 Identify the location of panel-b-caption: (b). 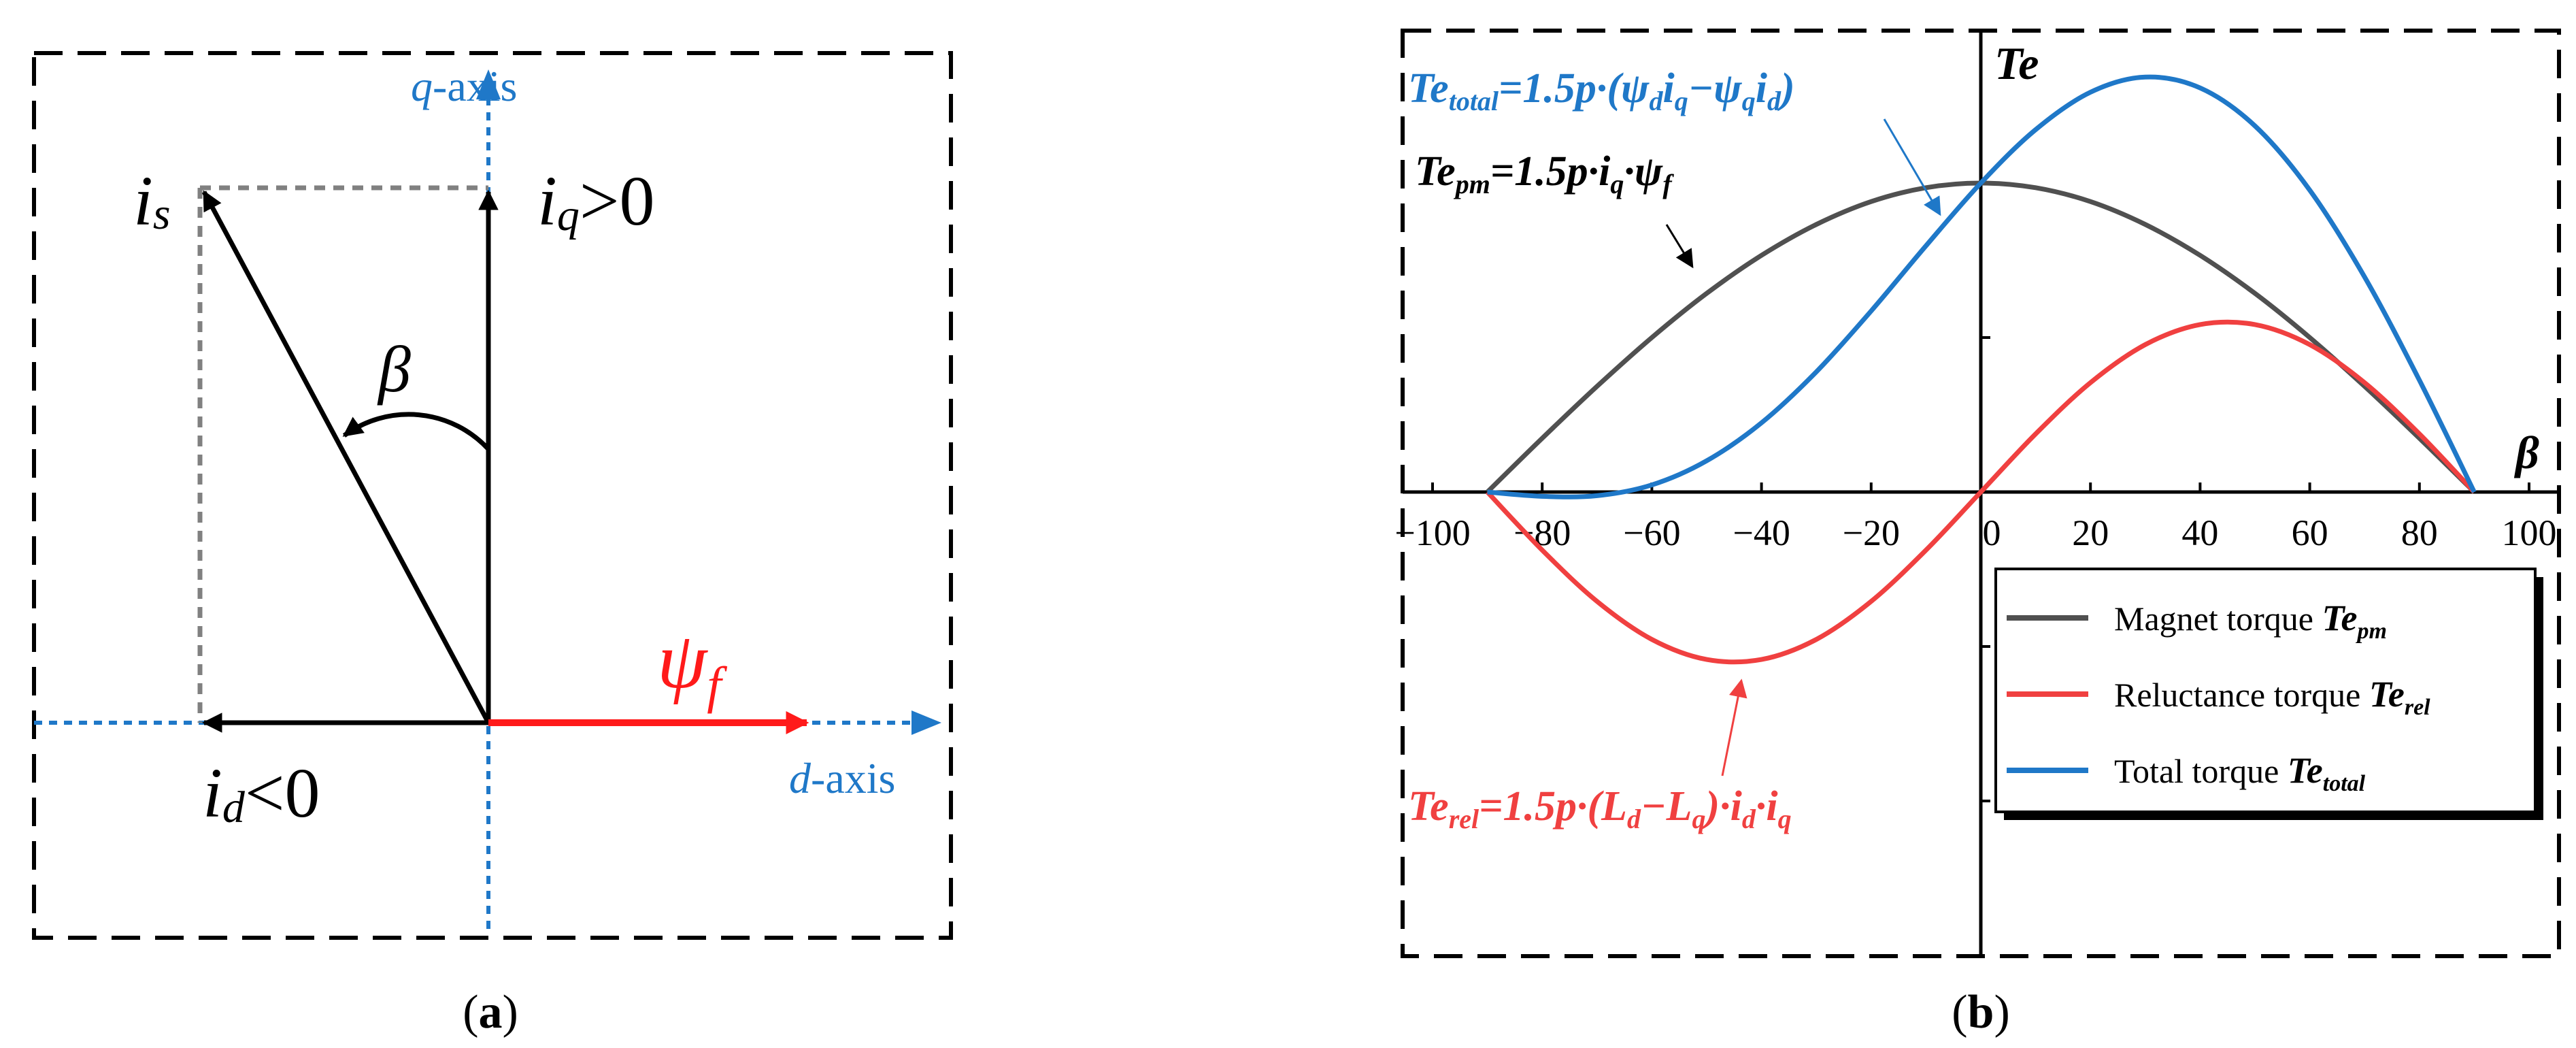
(1981, 1012).